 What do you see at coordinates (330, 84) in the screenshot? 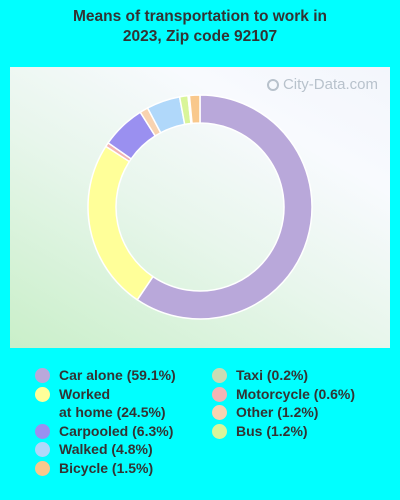
I see `watermark-text: City-Data.com` at bounding box center [330, 84].